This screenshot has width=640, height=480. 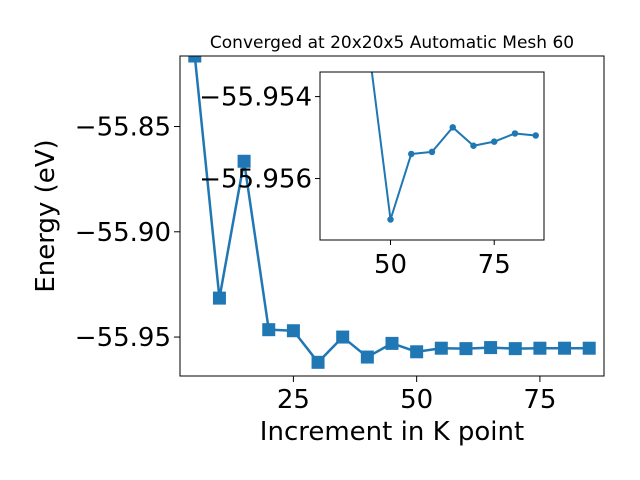 What do you see at coordinates (392, 432) in the screenshot?
I see `main-x-axis-label: Increment in K point` at bounding box center [392, 432].